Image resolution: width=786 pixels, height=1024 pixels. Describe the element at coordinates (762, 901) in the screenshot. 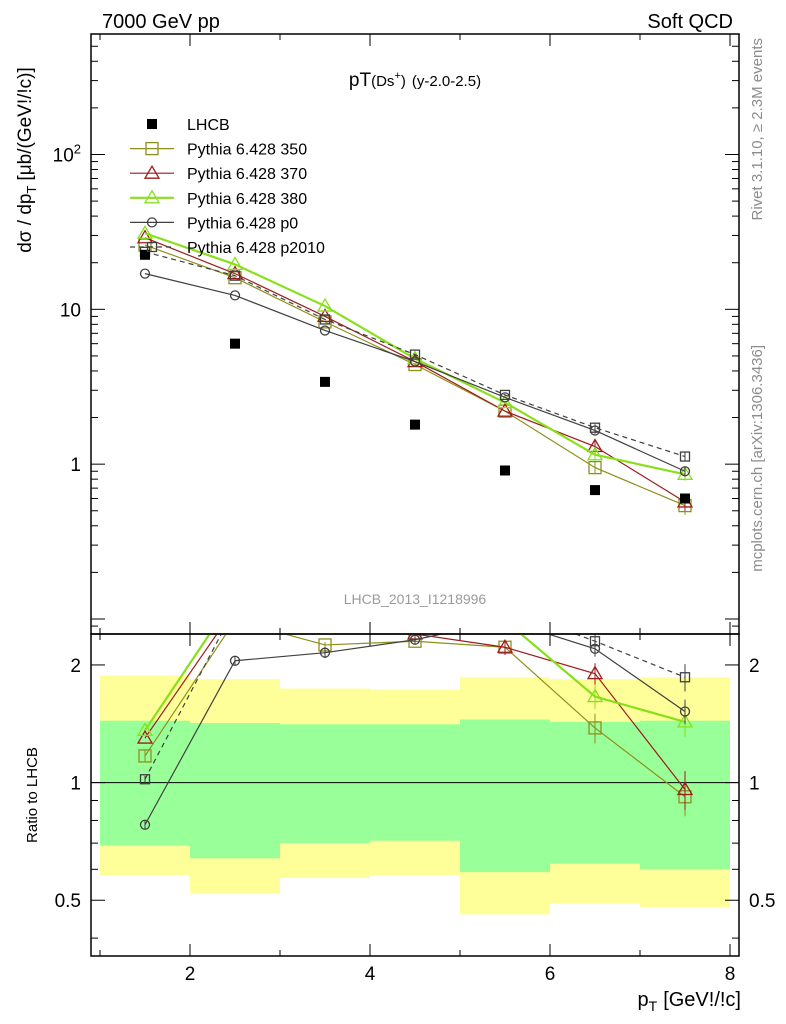

I see `ratio-y-tick-label-right: 0.5` at that location.